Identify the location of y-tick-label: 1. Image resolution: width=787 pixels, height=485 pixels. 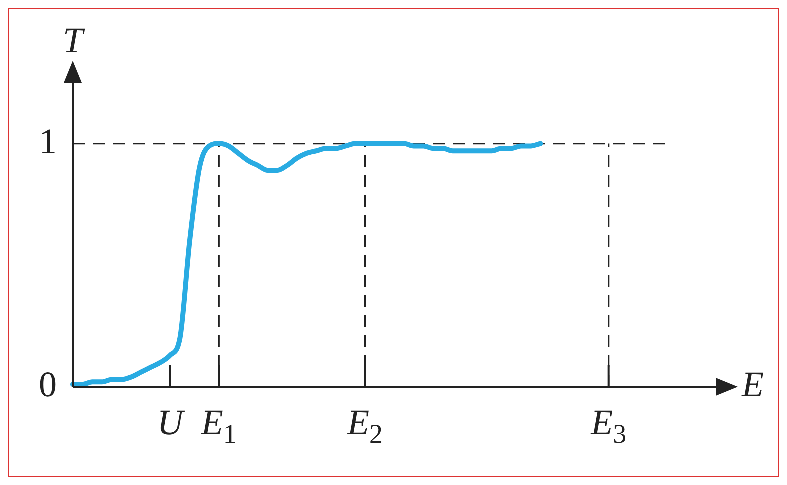
(48, 141).